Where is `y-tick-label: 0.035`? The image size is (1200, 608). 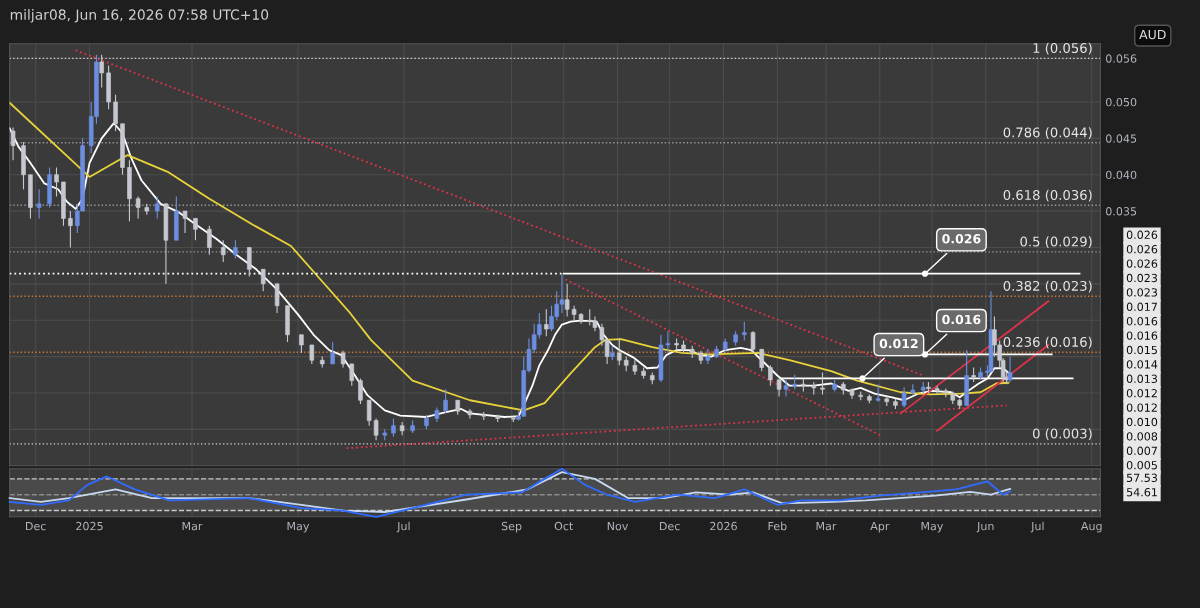 y-tick-label: 0.035 is located at coordinates (1121, 211).